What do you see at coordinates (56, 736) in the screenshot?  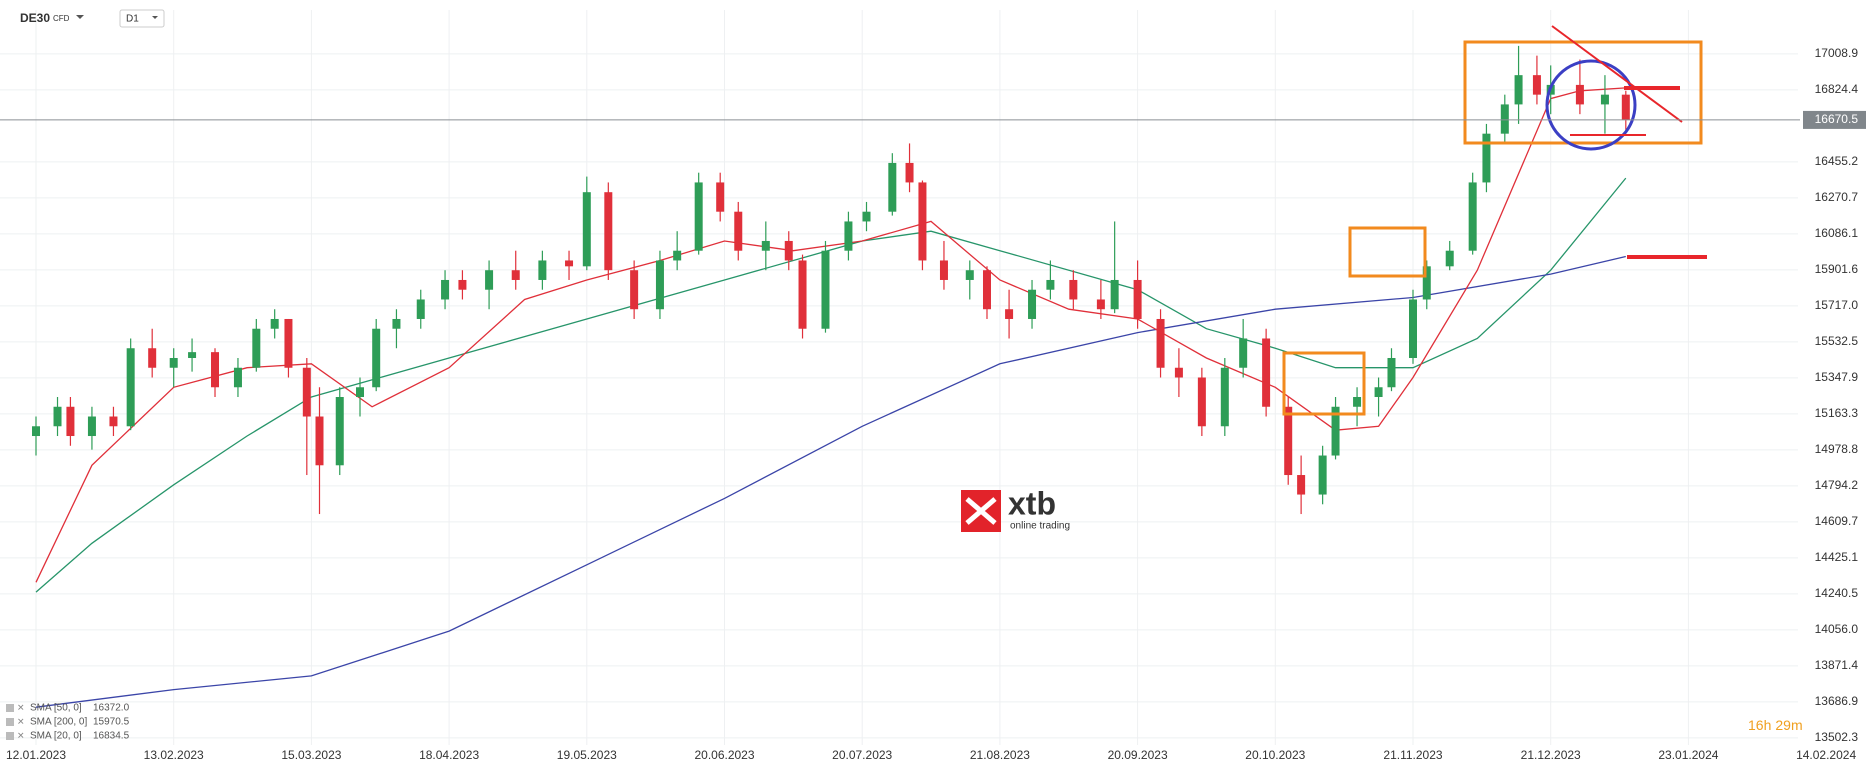 I see `legend-name: SMA [20, 0]` at bounding box center [56, 736].